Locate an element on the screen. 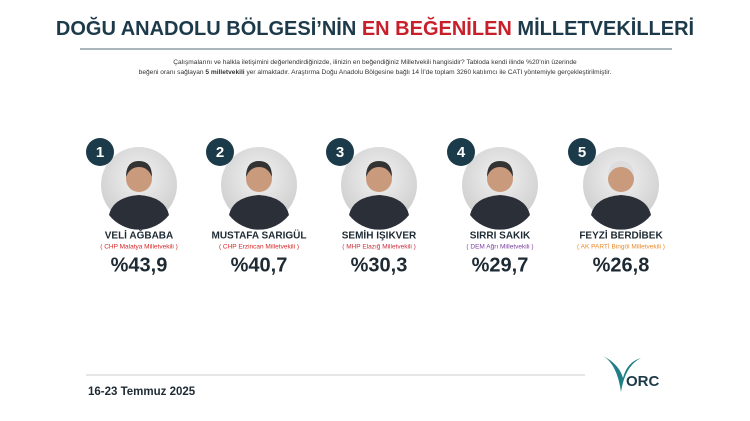 This screenshot has height=421, width=750. title-highlight: EN BEĞENİLEN is located at coordinates (437, 28).